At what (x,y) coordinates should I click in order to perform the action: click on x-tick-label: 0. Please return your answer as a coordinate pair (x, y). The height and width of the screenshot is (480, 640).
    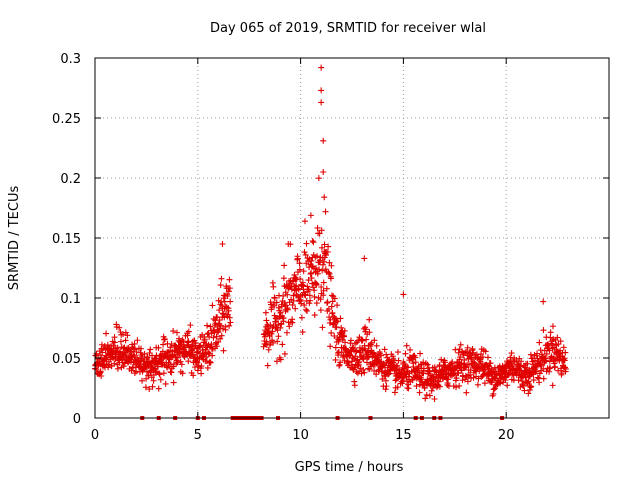
    Looking at the image, I should click on (95, 435).